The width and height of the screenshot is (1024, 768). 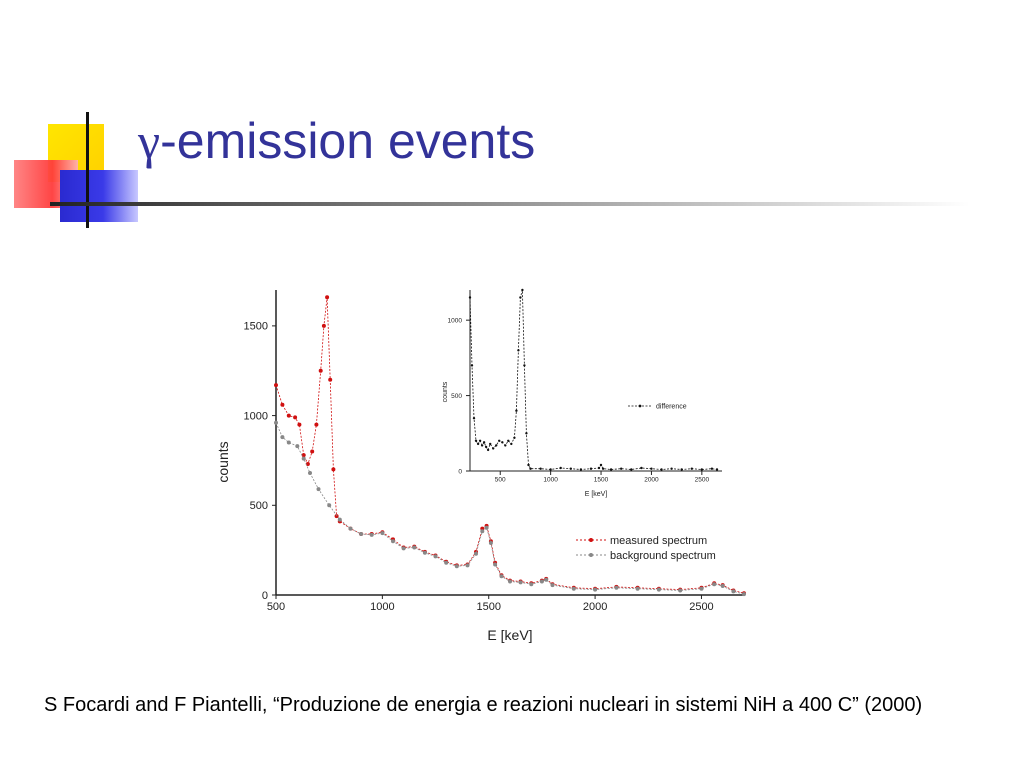 What do you see at coordinates (460, 471) in the screenshot?
I see `inset-ytick-label: 0` at bounding box center [460, 471].